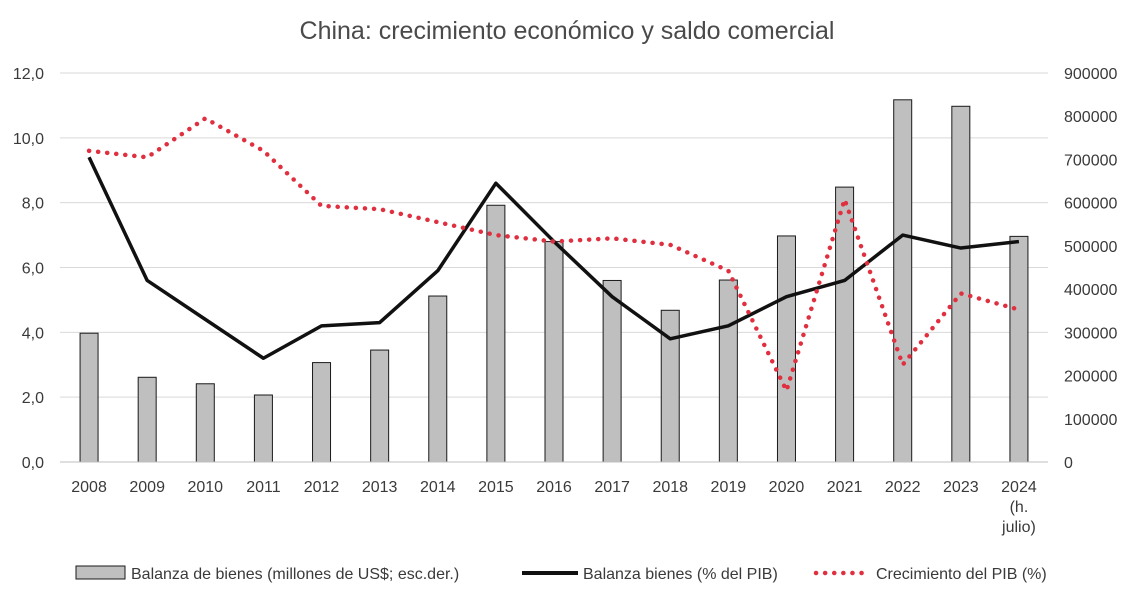  What do you see at coordinates (205, 487) in the screenshot?
I see `x-tick-label: 2010` at bounding box center [205, 487].